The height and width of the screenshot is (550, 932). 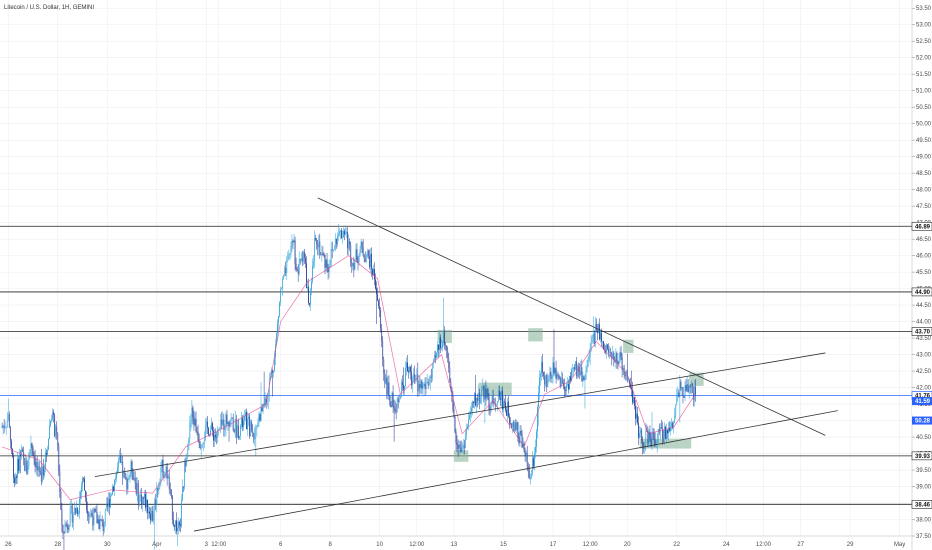 What do you see at coordinates (800, 545) in the screenshot?
I see `time-tick-label: 27` at bounding box center [800, 545].